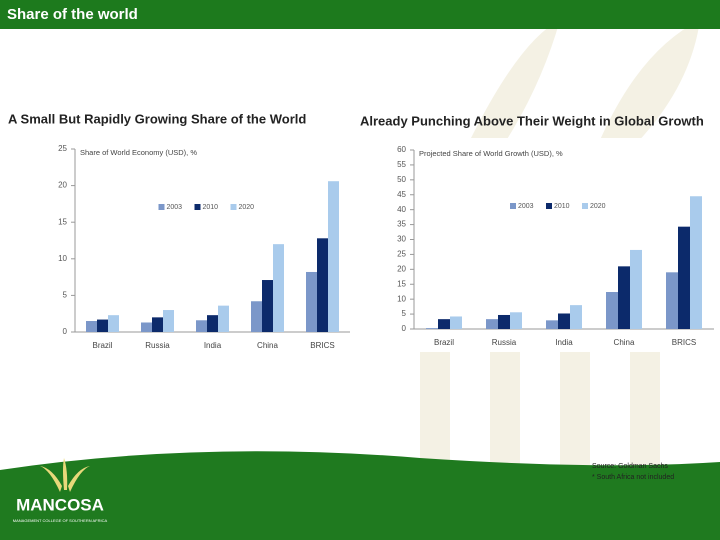 The image size is (720, 540). Describe the element at coordinates (360, 14) in the screenshot. I see `header-bar` at that location.